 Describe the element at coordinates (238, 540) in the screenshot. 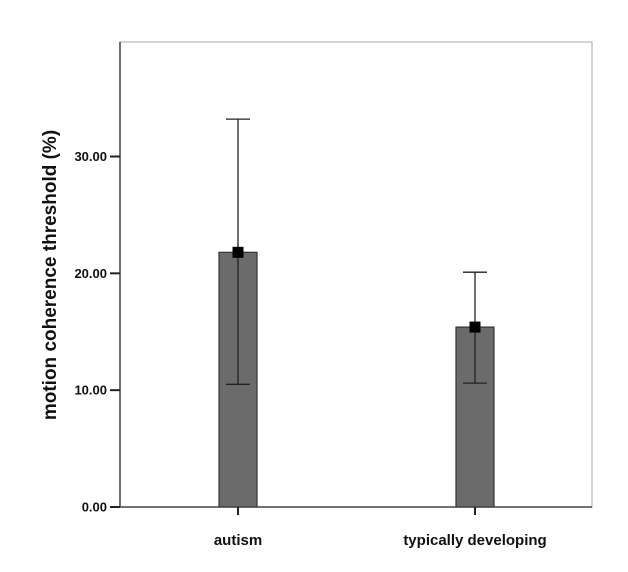

I see `x-tick-label: autism` at that location.